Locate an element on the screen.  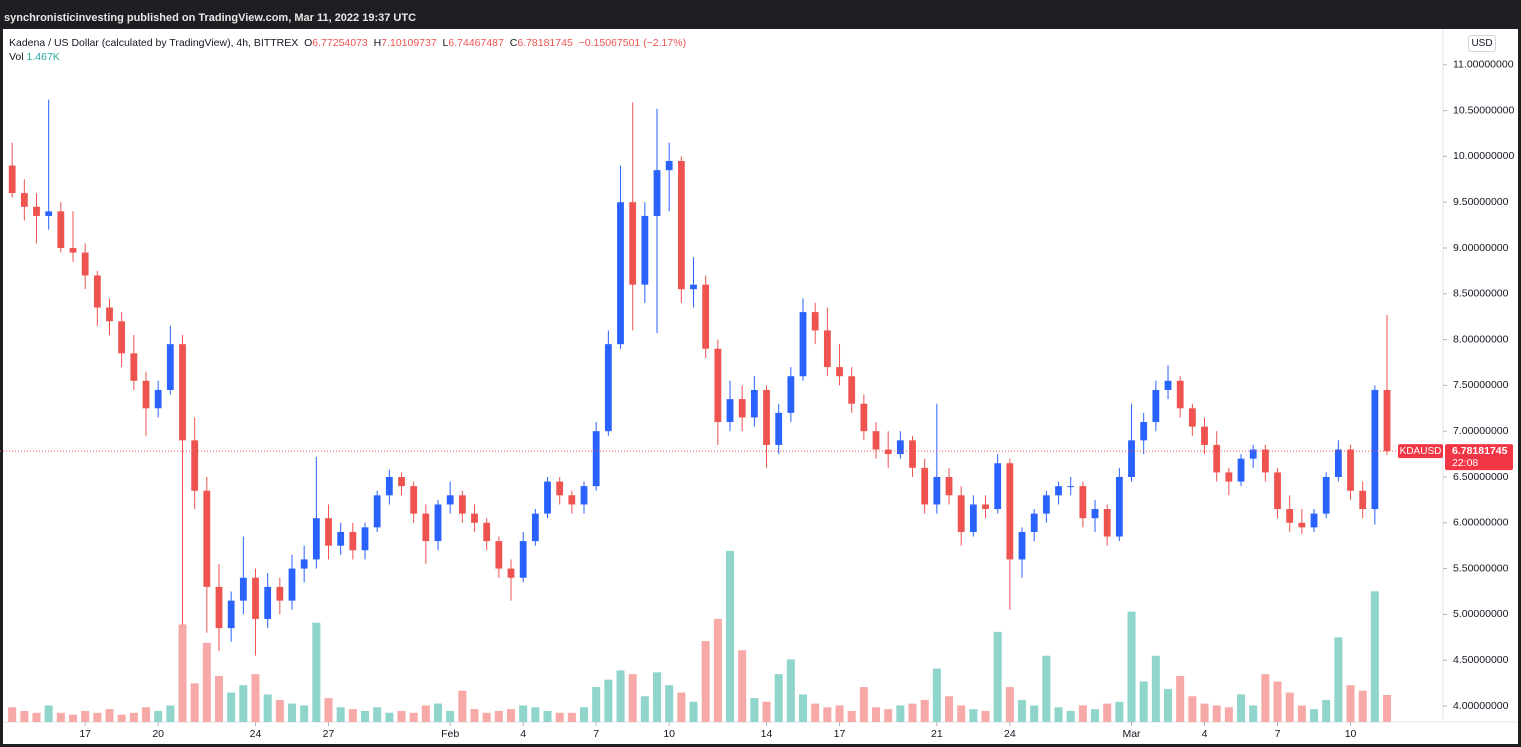
ohlc-value: 6.78181745 is located at coordinates (545, 43).